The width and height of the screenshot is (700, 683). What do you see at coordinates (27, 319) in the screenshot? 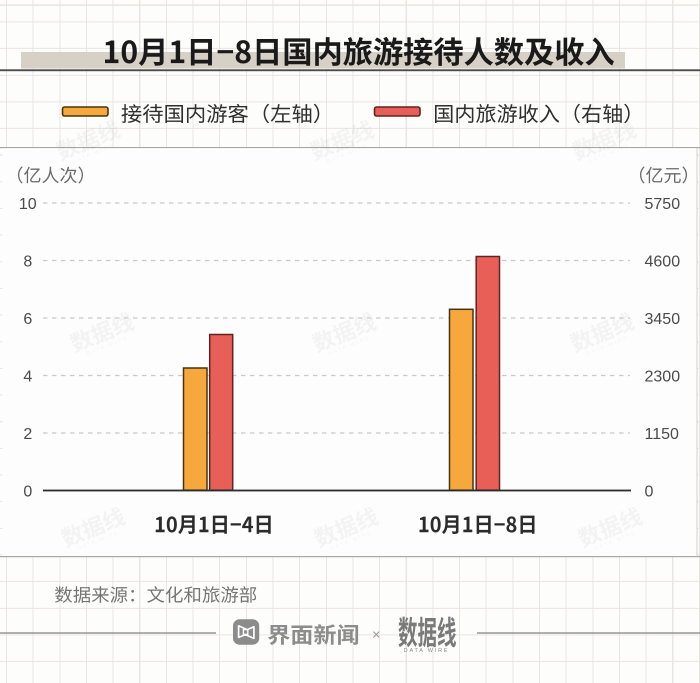
I see `svg-text: 6` at bounding box center [27, 319].